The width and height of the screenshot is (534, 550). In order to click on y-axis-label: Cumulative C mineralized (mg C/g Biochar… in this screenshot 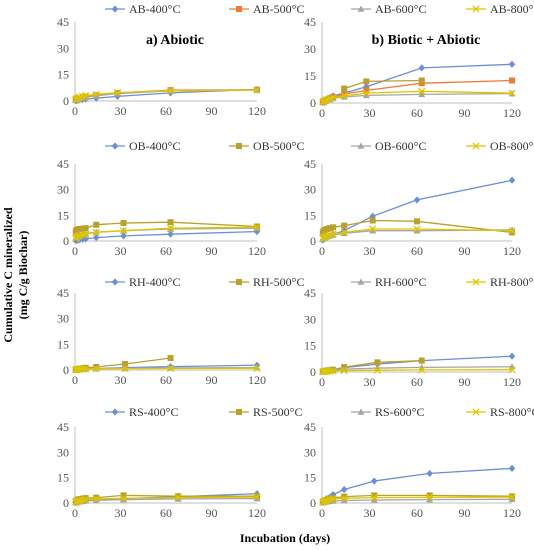, I will do `click(15, 275)`.